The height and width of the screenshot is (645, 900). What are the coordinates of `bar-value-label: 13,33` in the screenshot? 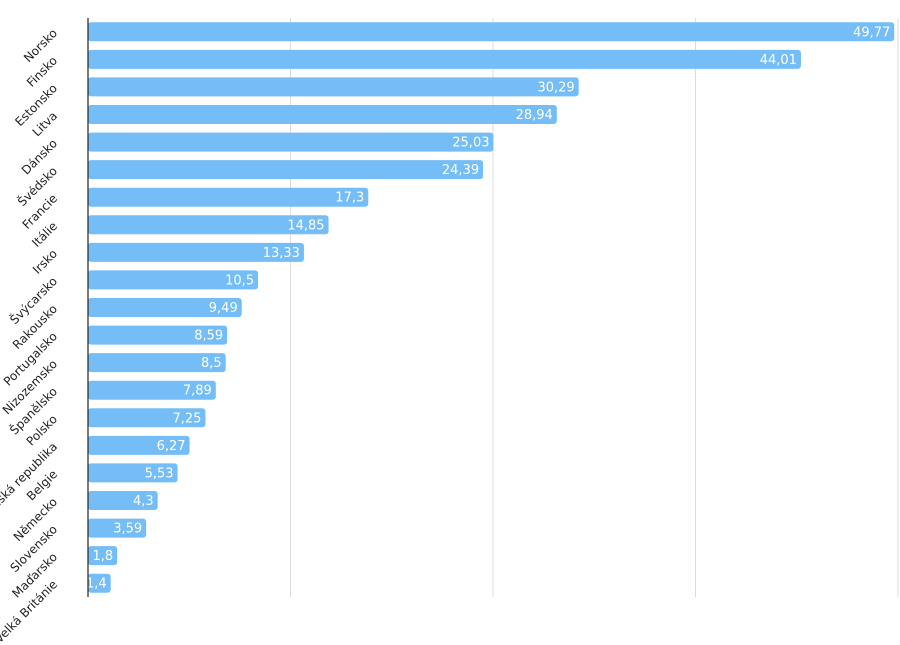 It's located at (281, 253).